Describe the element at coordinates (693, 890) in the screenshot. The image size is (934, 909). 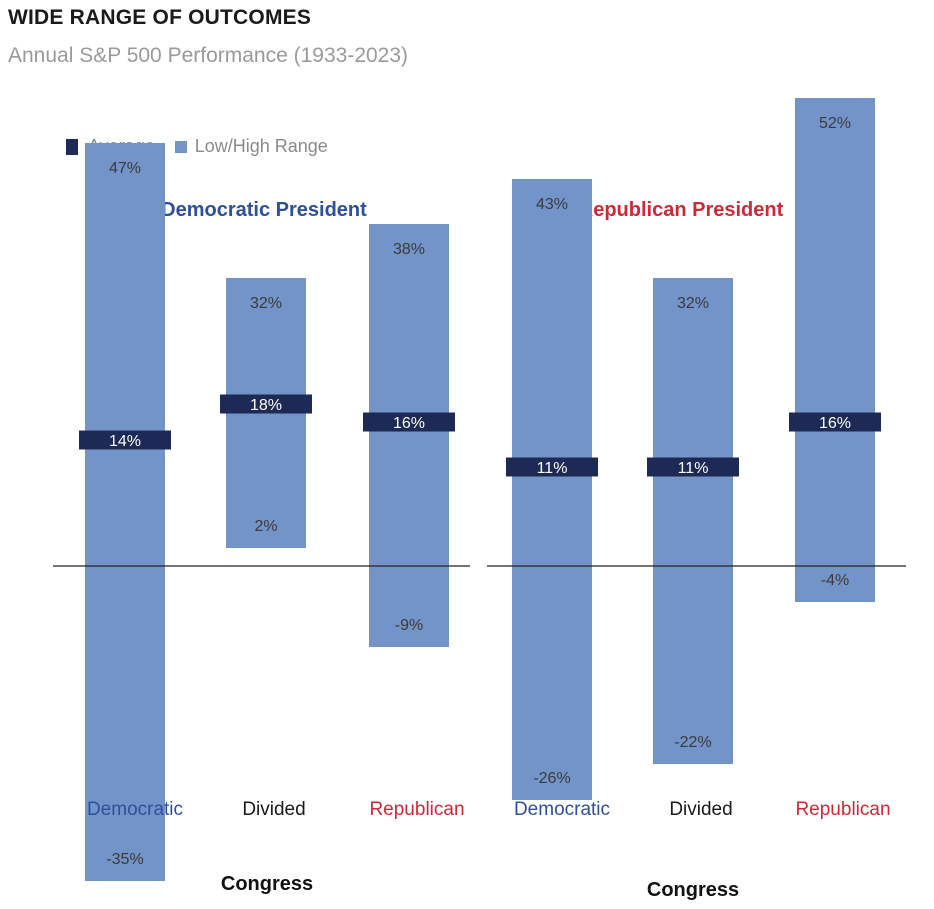
I see `x-axis-label-1: Congress` at that location.